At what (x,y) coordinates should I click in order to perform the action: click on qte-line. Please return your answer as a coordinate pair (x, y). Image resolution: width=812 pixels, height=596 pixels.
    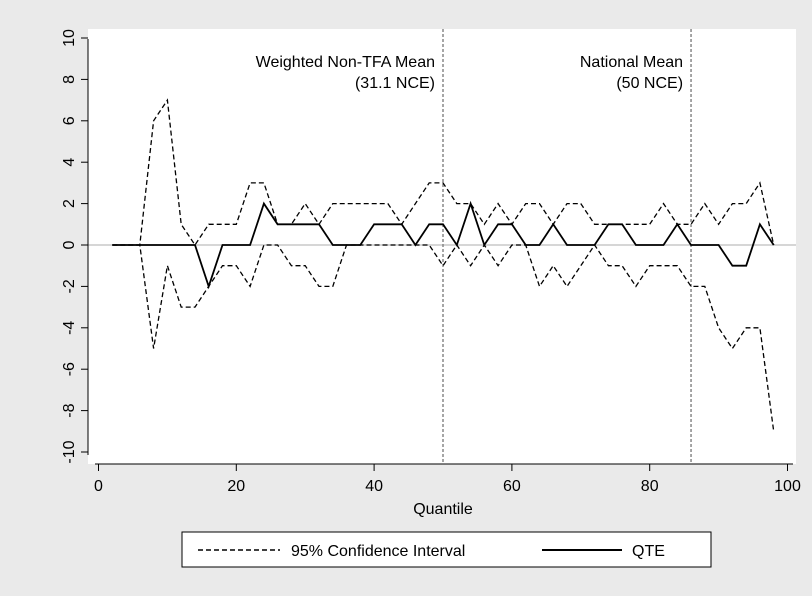
    Looking at the image, I should click on (443, 245).